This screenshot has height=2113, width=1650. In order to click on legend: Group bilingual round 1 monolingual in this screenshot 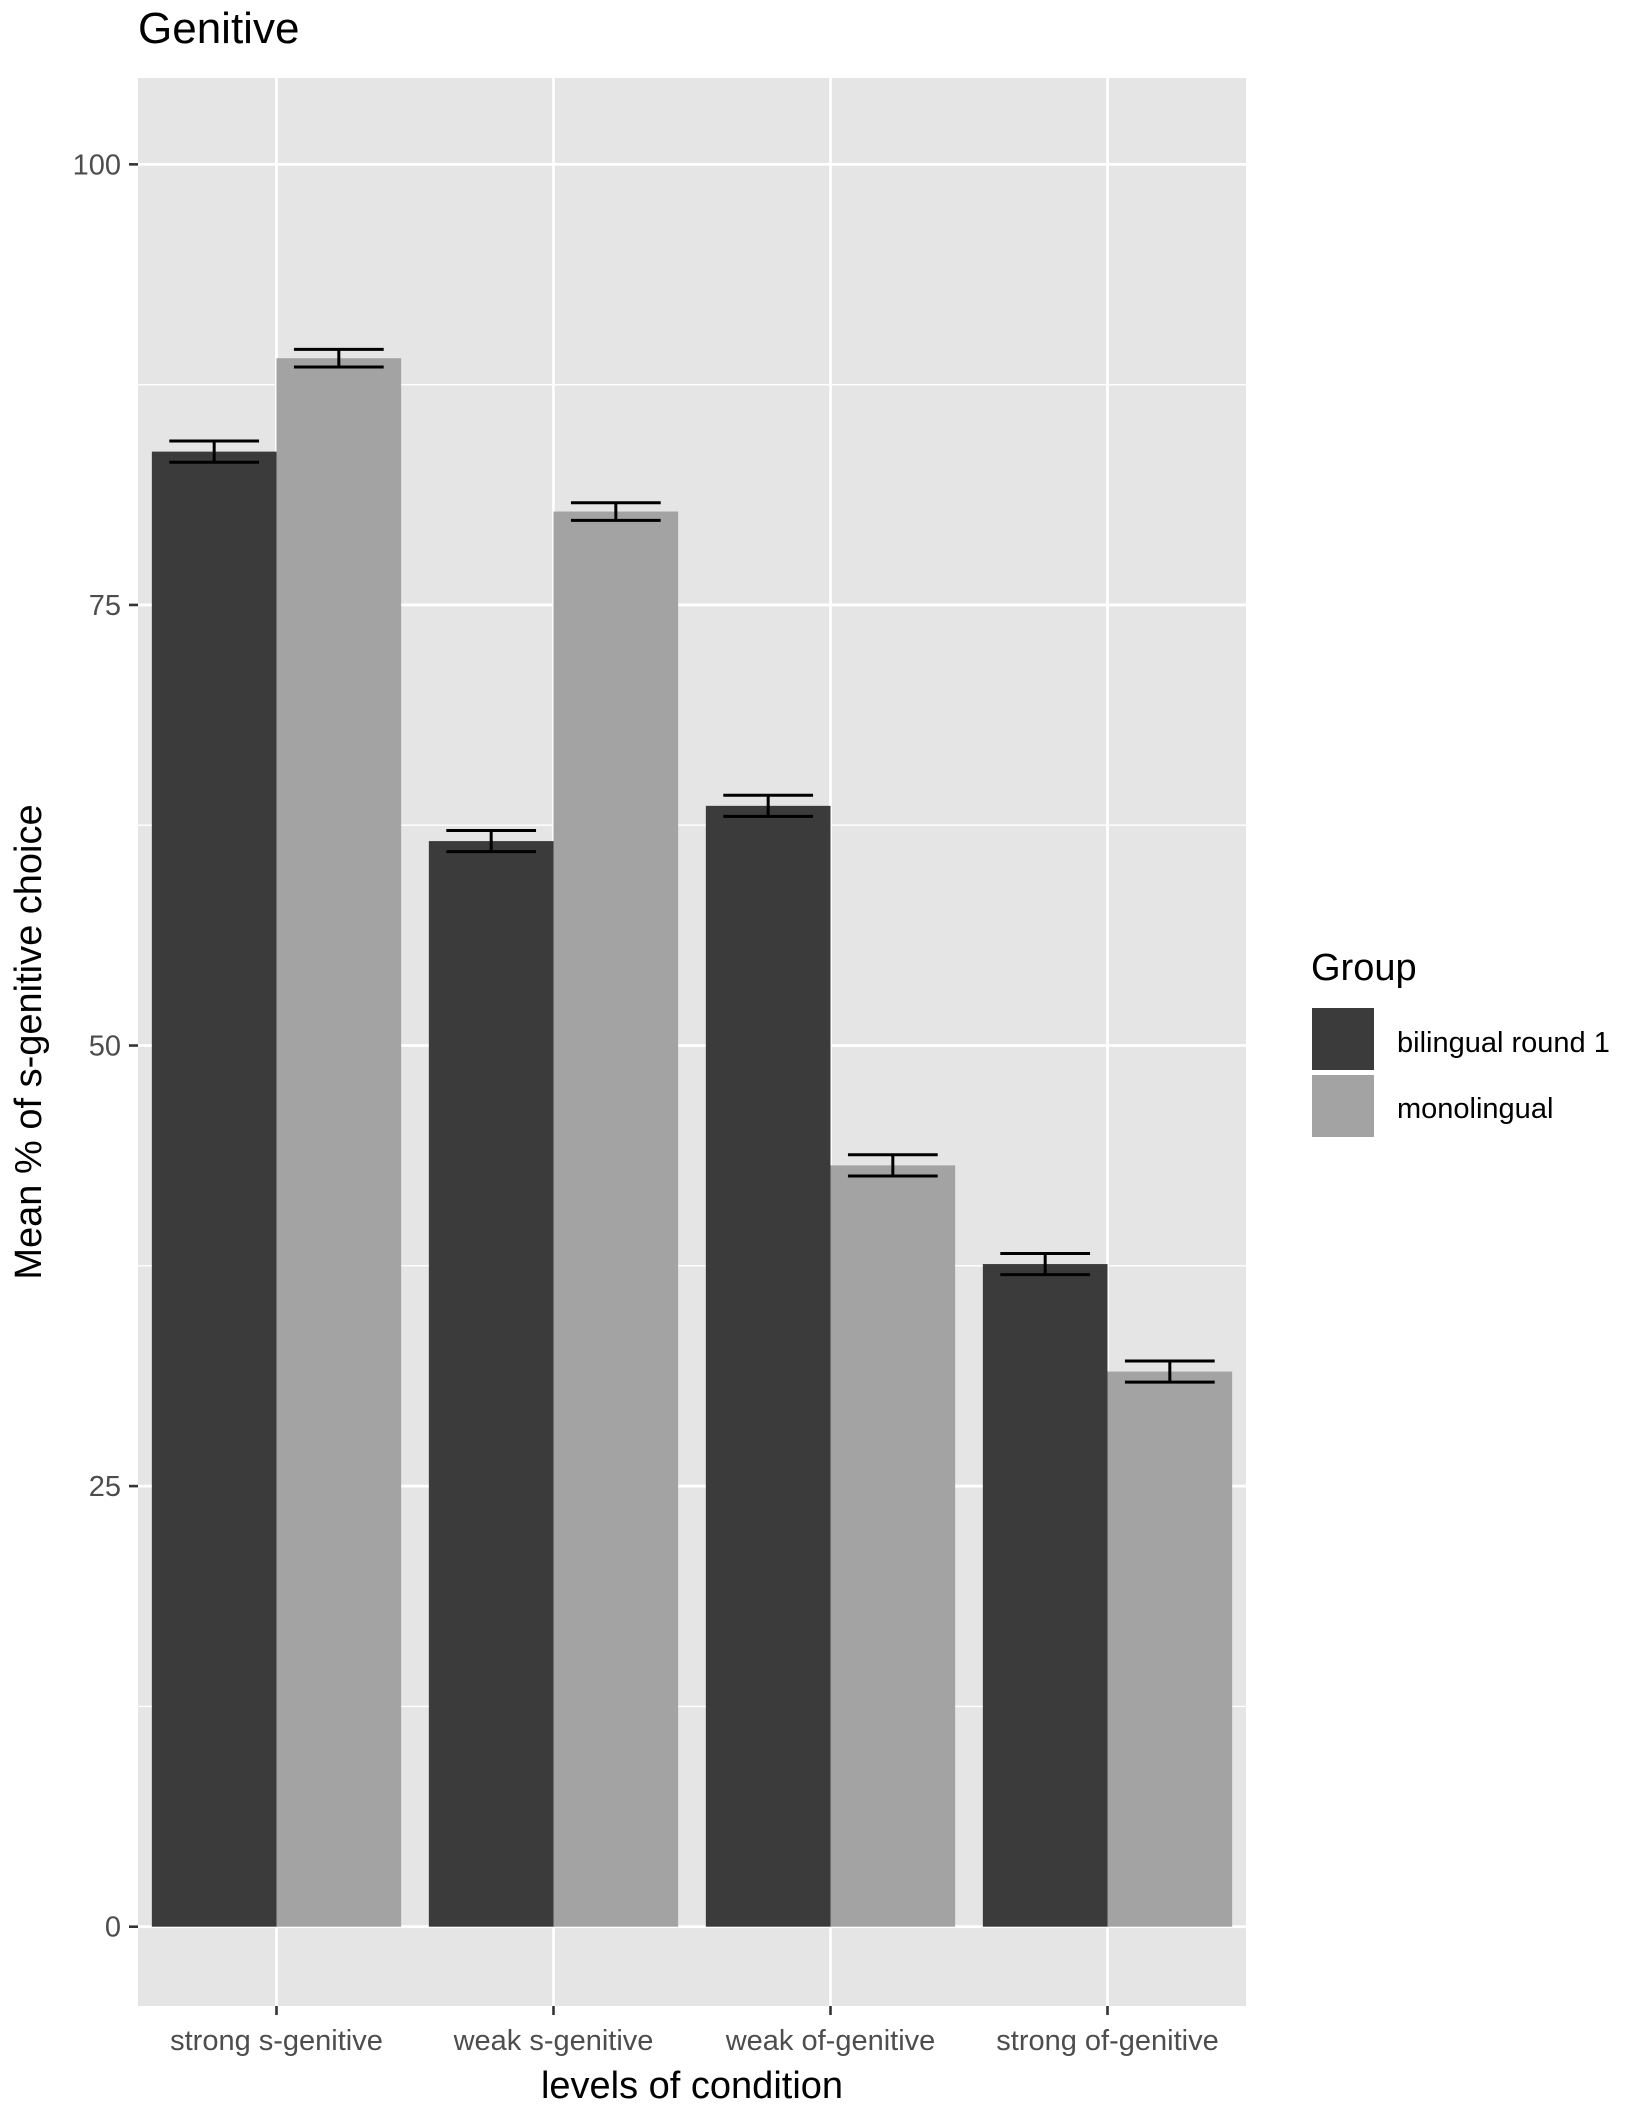, I will do `click(1460, 1042)`.